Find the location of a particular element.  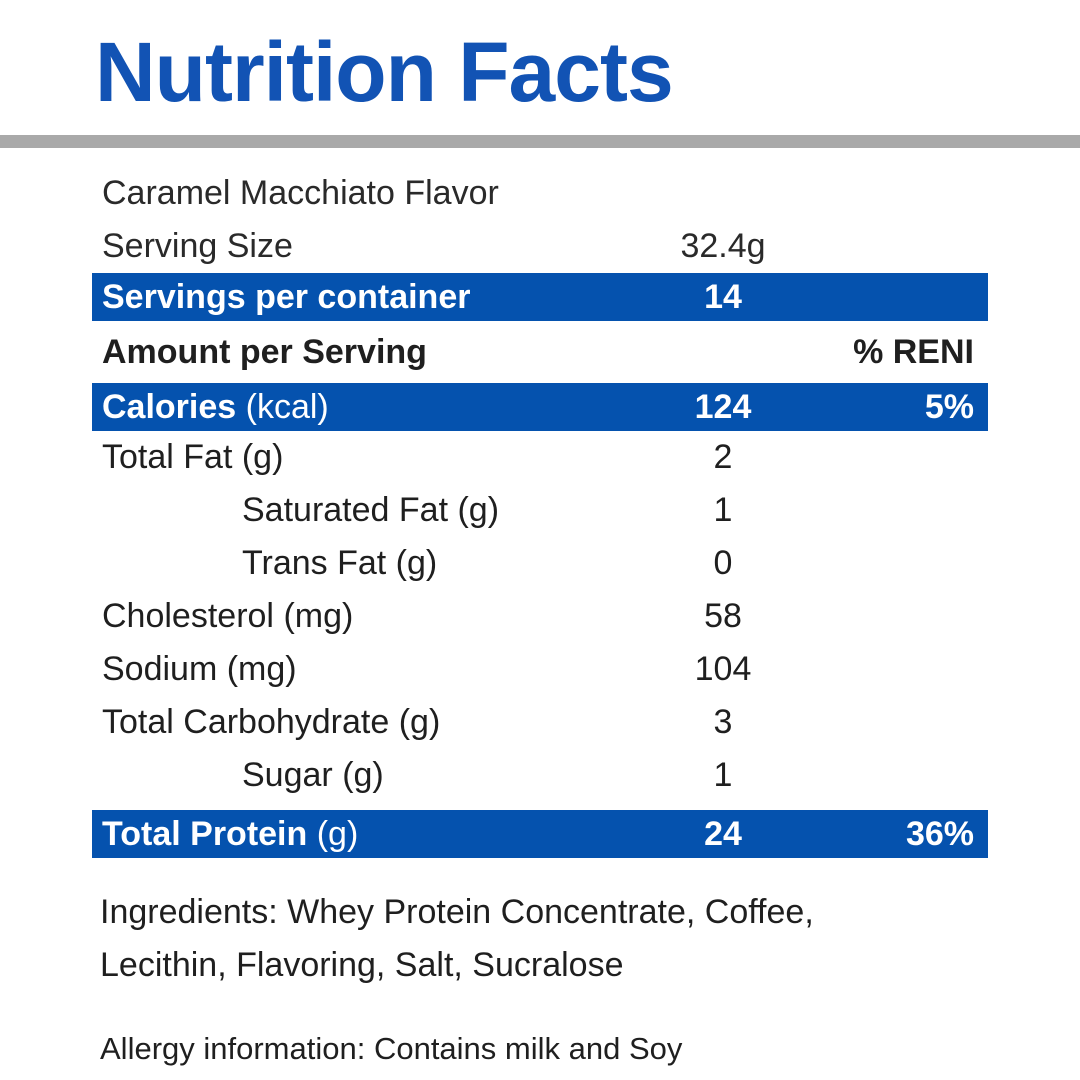

total-protein-value: 24 is located at coordinates (723, 833).